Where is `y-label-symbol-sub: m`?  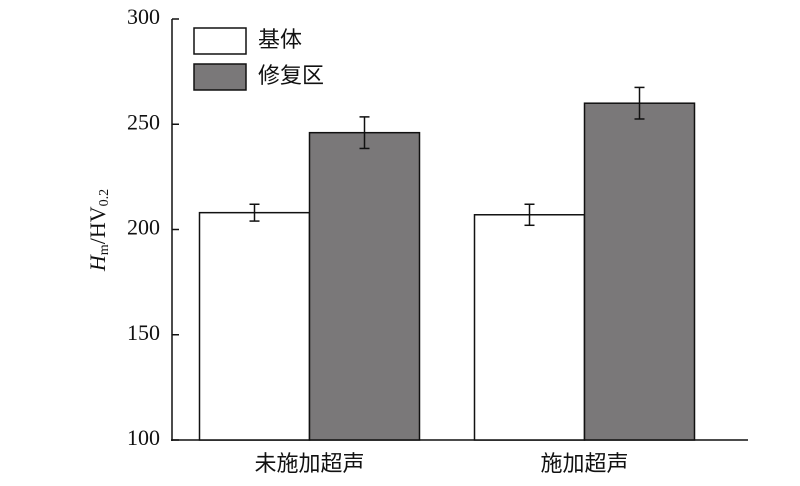
y-label-symbol-sub: m is located at coordinates (104, 249).